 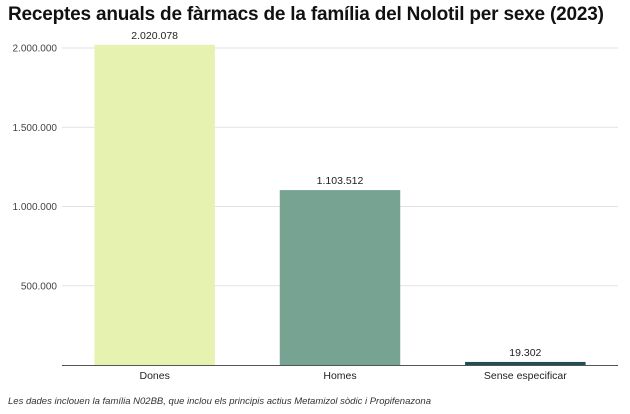 I want to click on data-label: 19.302, so click(x=525, y=353).